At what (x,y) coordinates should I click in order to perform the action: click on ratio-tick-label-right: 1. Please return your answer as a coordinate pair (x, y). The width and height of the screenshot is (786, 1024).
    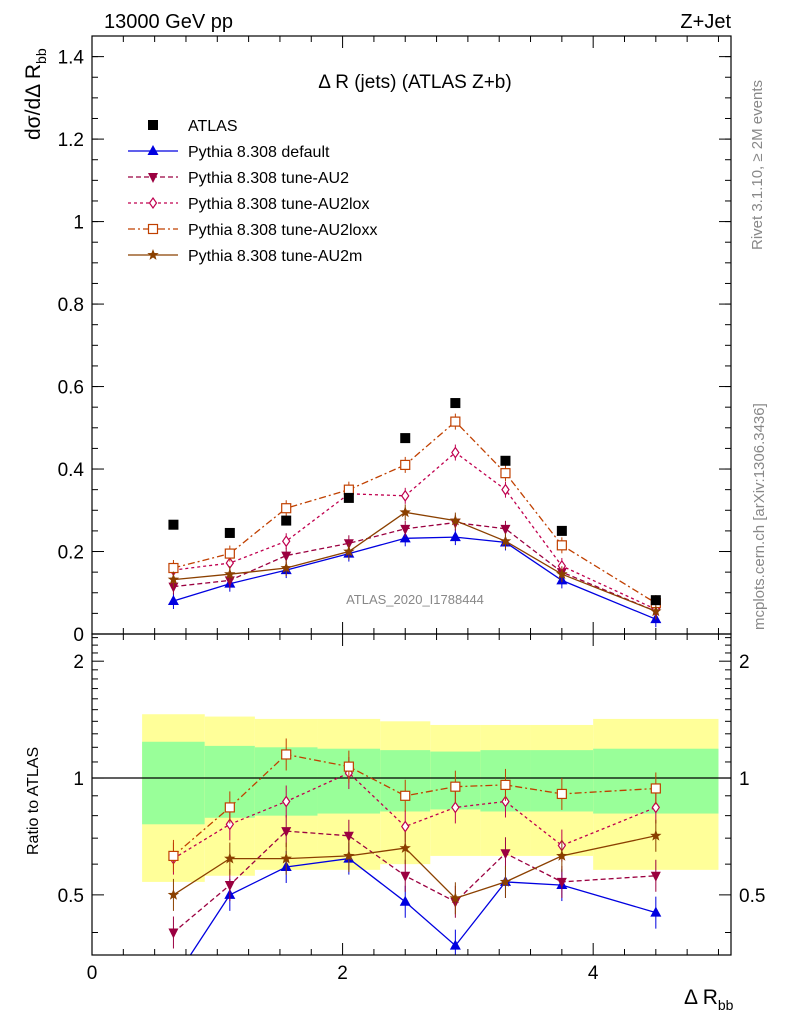
    Looking at the image, I should click on (744, 779).